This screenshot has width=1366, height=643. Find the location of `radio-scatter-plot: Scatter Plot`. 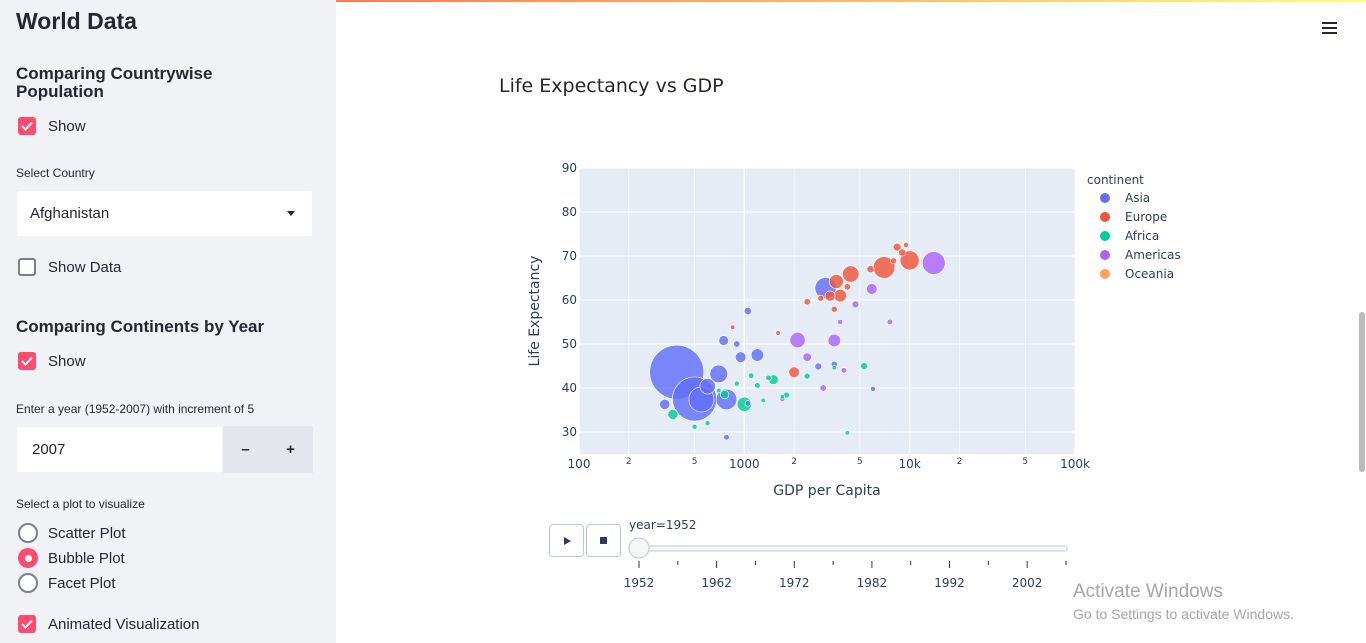

radio-scatter-plot: Scatter Plot is located at coordinates (72, 533).